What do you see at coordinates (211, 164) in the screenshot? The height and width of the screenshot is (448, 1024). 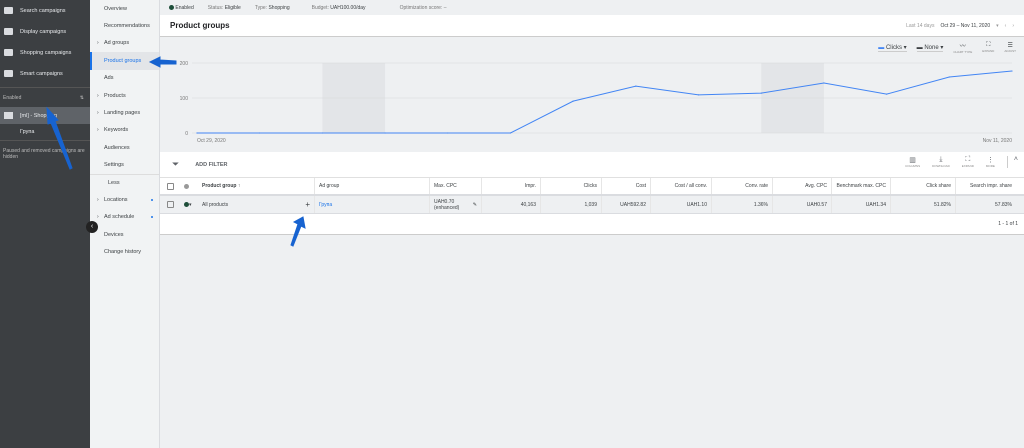 I see `add-filter-button: ADD FILTER` at bounding box center [211, 164].